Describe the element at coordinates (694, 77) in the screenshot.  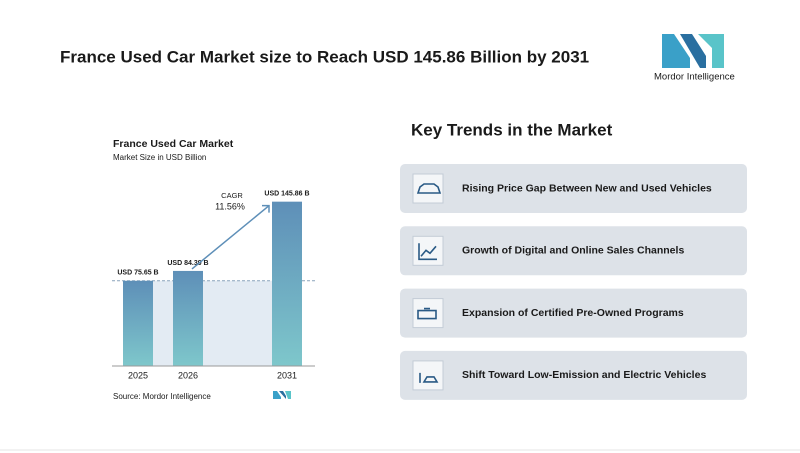
I see `logo-text: Mordor Intelligence` at that location.